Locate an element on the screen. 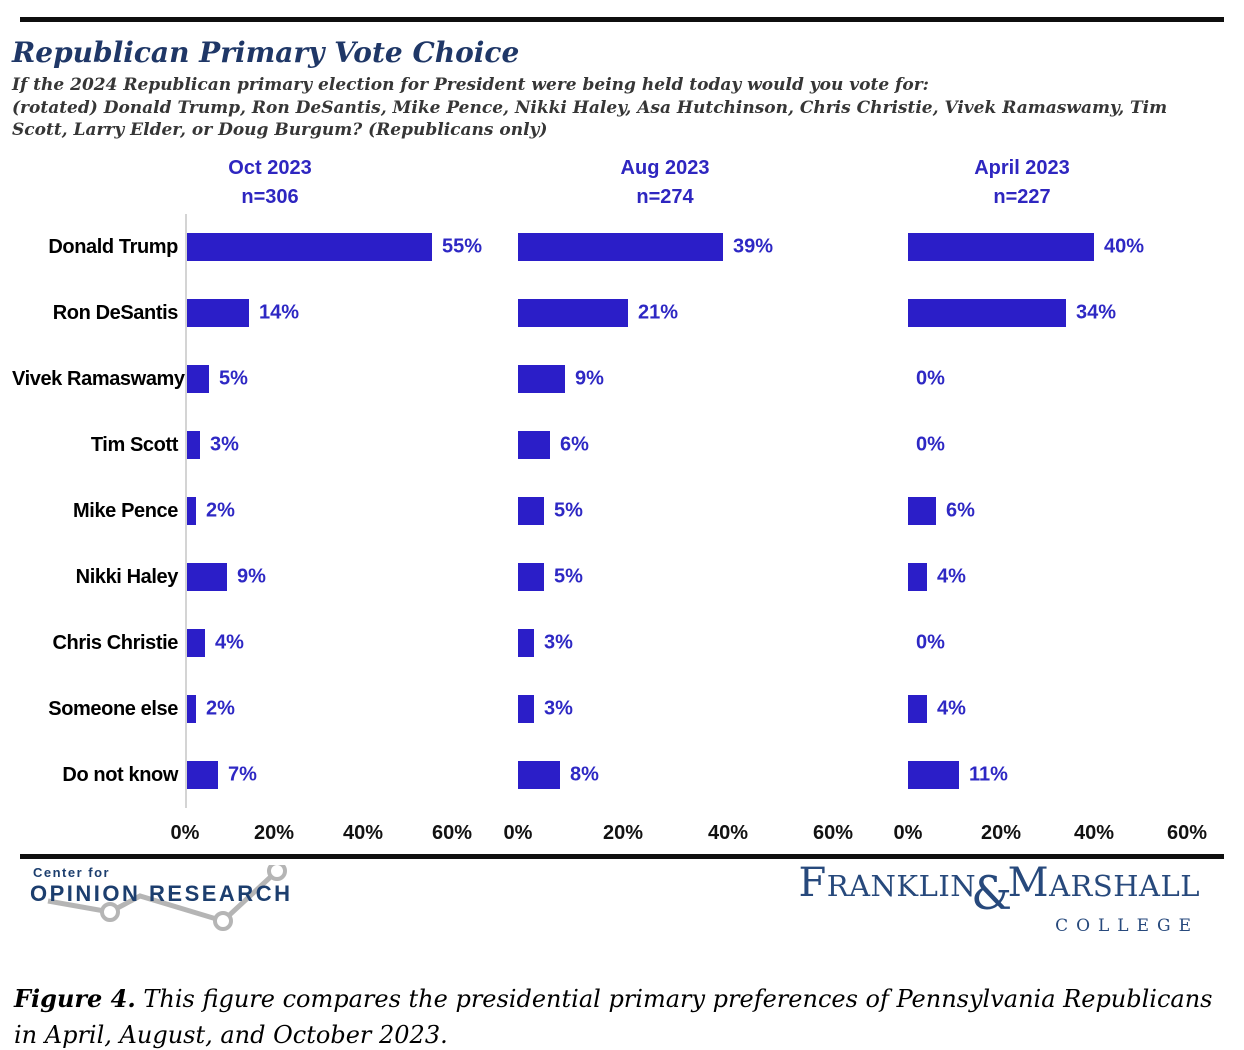 Image resolution: width=1244 pixels, height=1050 pixels. category-label: Chris Christie is located at coordinates (115, 642).